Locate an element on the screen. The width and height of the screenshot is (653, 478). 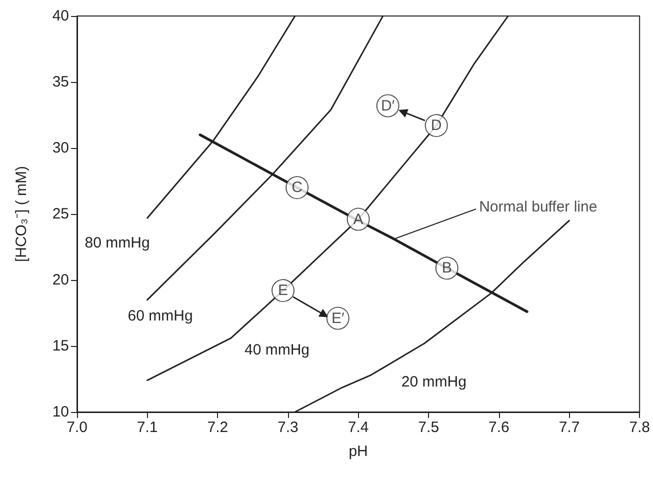
y-tick-label: 25 is located at coordinates (60, 214).